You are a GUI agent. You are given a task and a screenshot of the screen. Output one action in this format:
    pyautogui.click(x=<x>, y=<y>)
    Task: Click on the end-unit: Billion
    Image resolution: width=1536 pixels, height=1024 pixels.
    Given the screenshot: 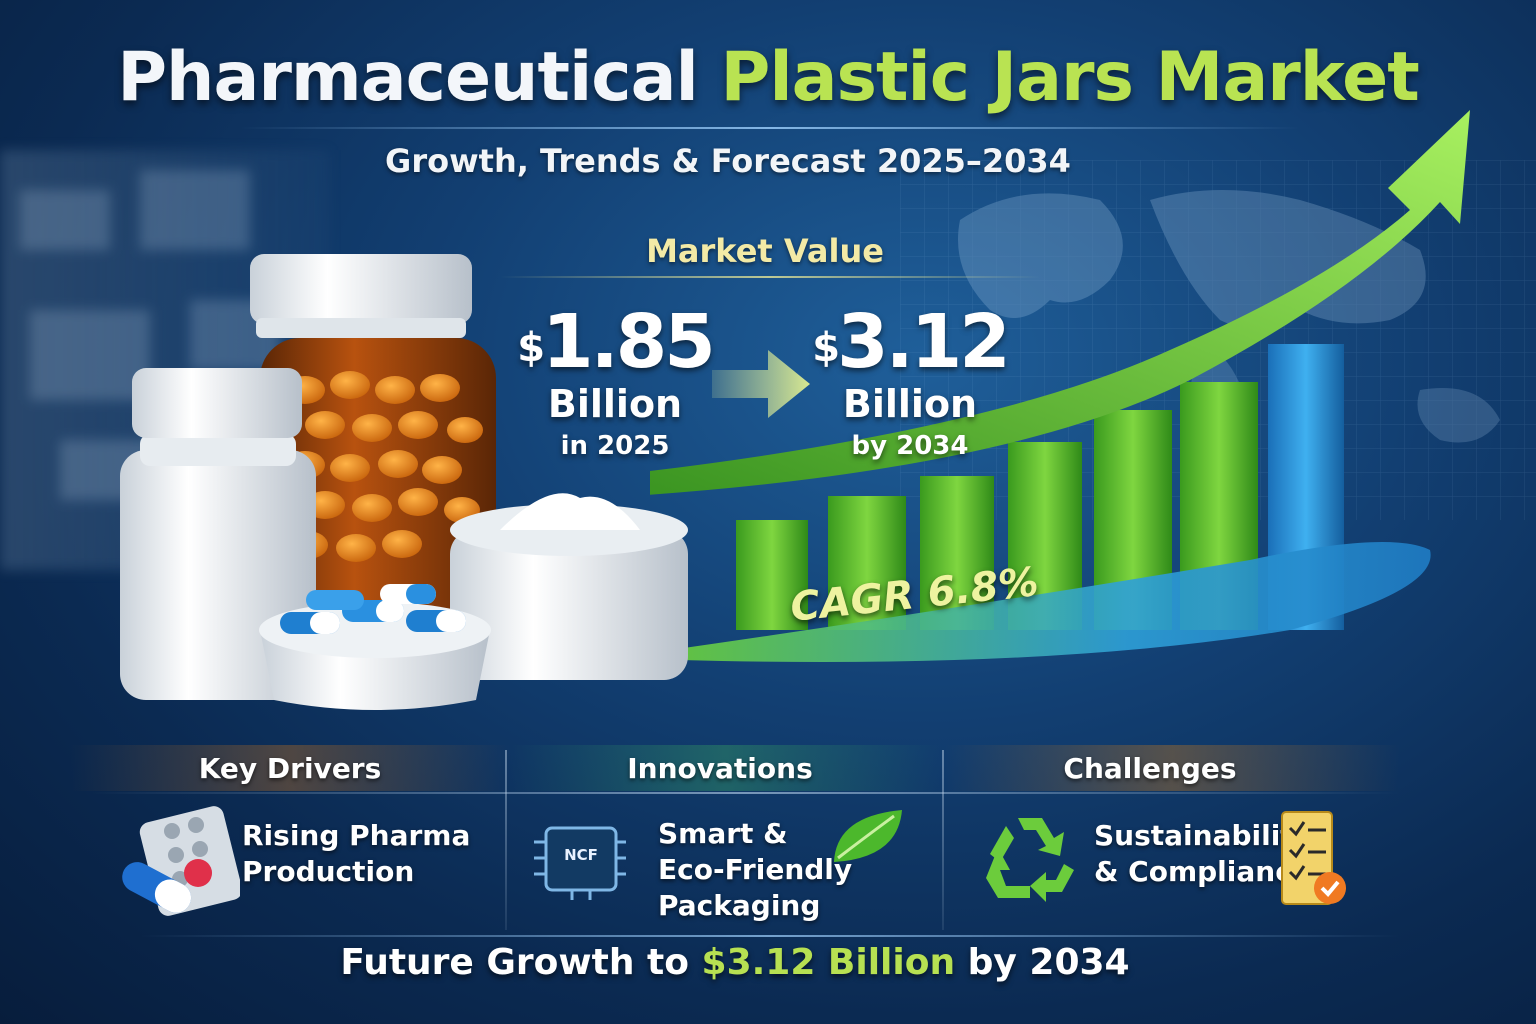 What is the action you would take?
    pyautogui.click(x=910, y=404)
    